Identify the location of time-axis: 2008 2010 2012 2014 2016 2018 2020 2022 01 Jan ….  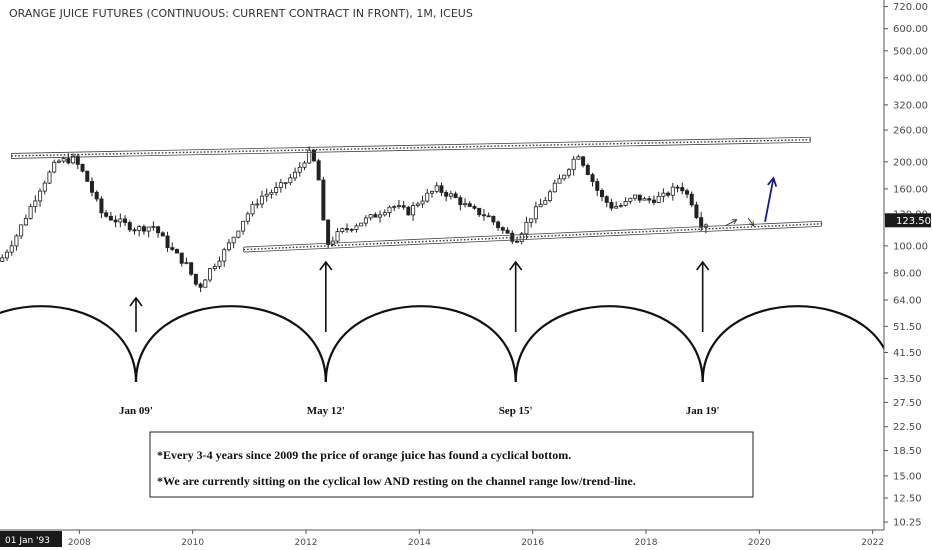
(442, 538).